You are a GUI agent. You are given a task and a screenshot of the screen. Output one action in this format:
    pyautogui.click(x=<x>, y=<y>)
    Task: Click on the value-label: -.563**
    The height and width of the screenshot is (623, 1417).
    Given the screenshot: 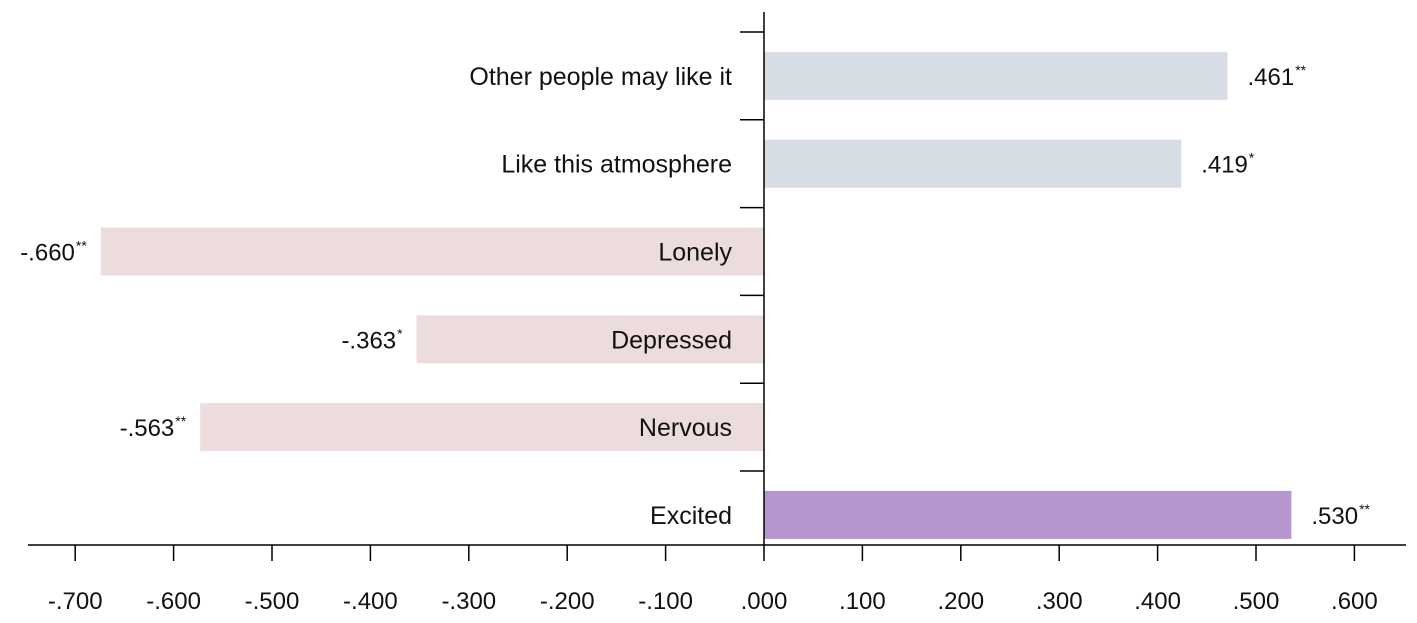 What is the action you would take?
    pyautogui.click(x=153, y=427)
    